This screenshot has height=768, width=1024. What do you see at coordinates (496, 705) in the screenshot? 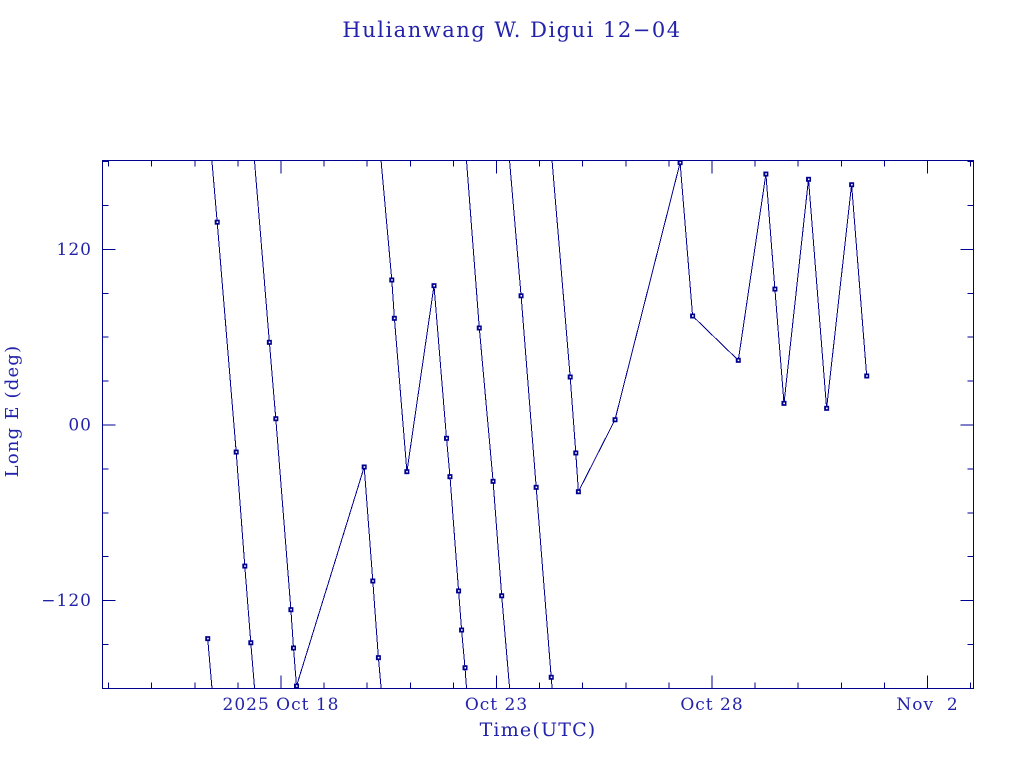
I see `x-tick-label: Oct 23` at bounding box center [496, 705].